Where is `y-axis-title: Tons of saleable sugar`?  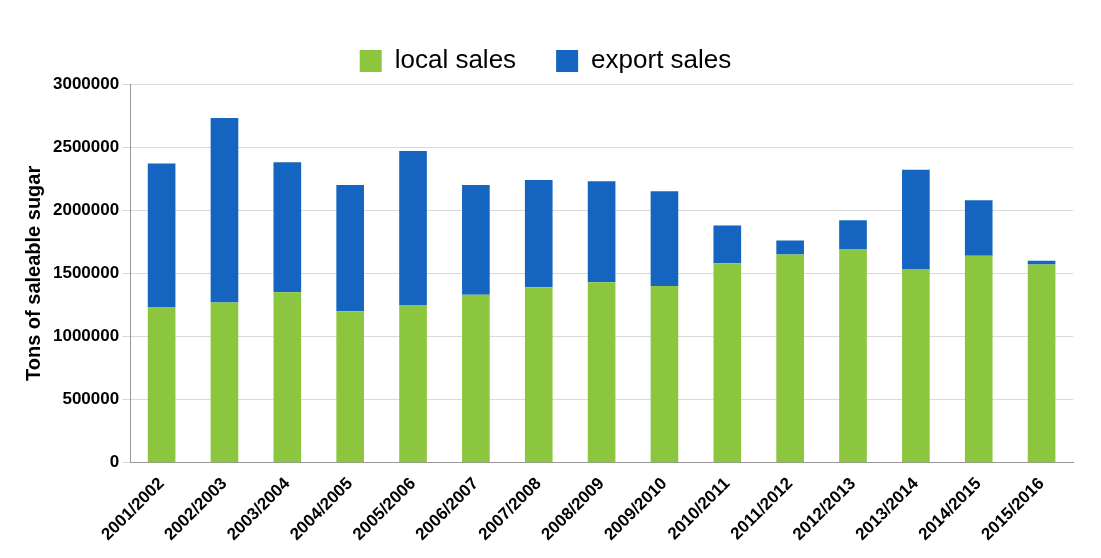
y-axis-title: Tons of saleable sugar is located at coordinates (32, 273).